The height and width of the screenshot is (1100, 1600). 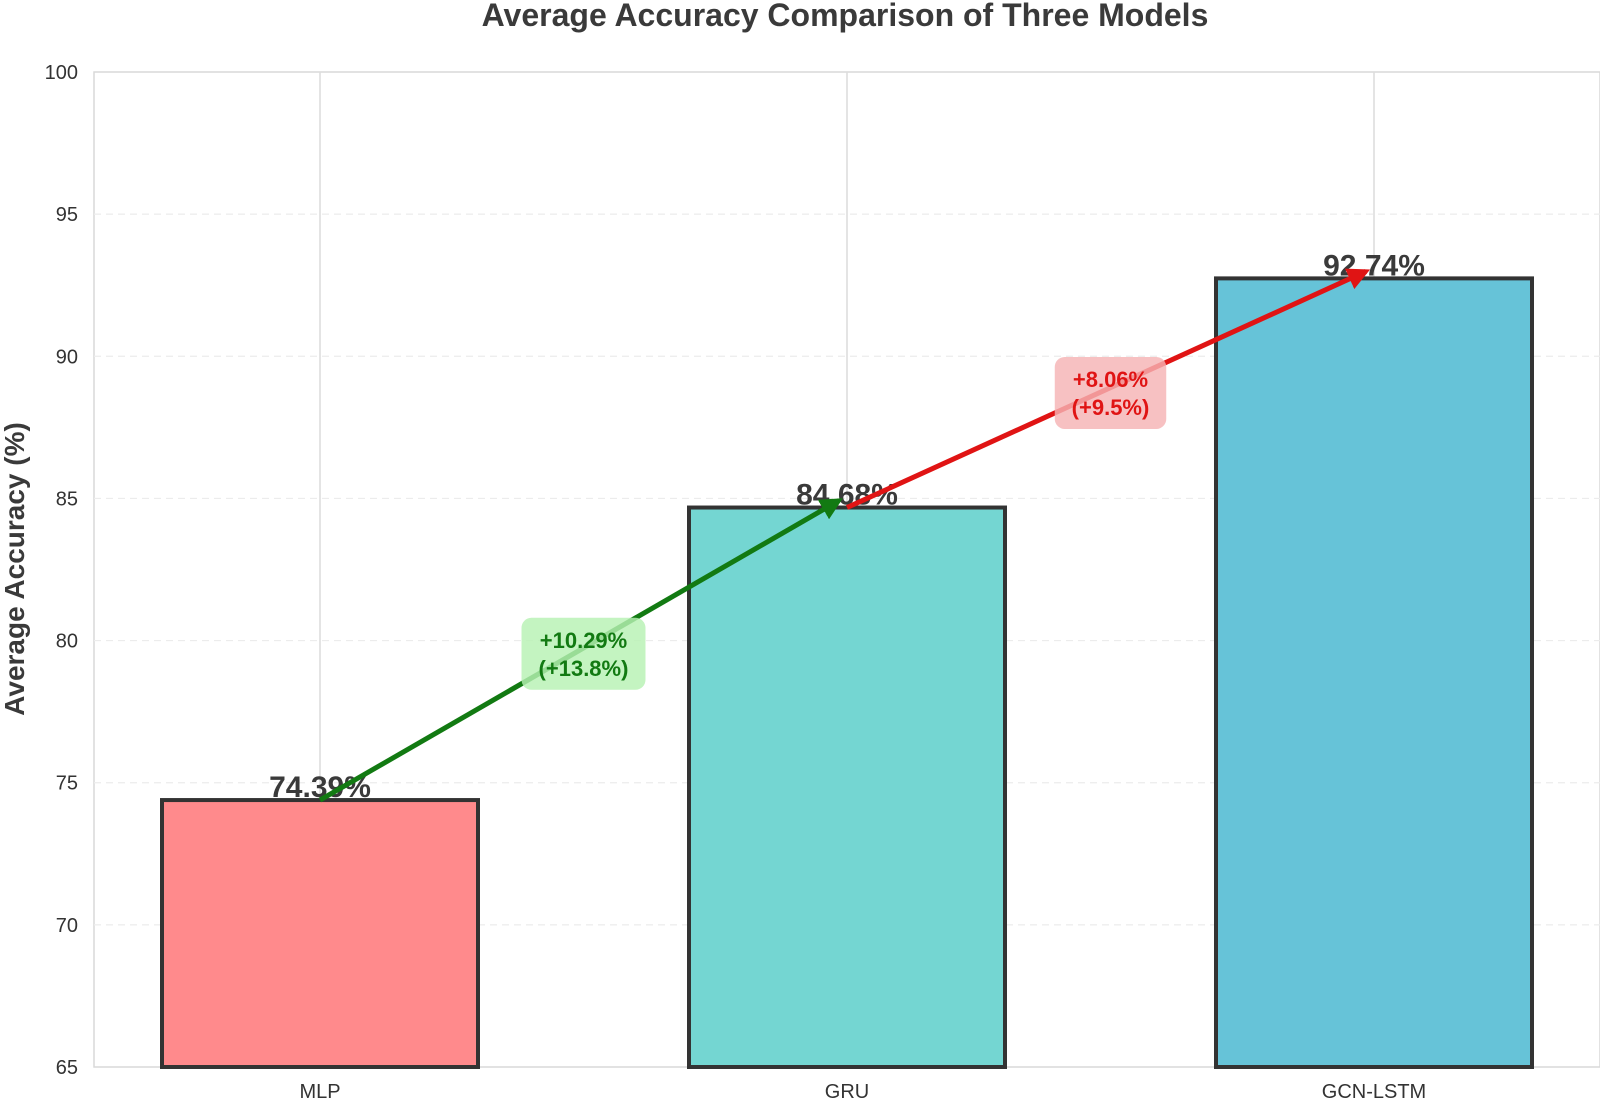 I want to click on y-tick-label: 85, so click(x=67, y=499).